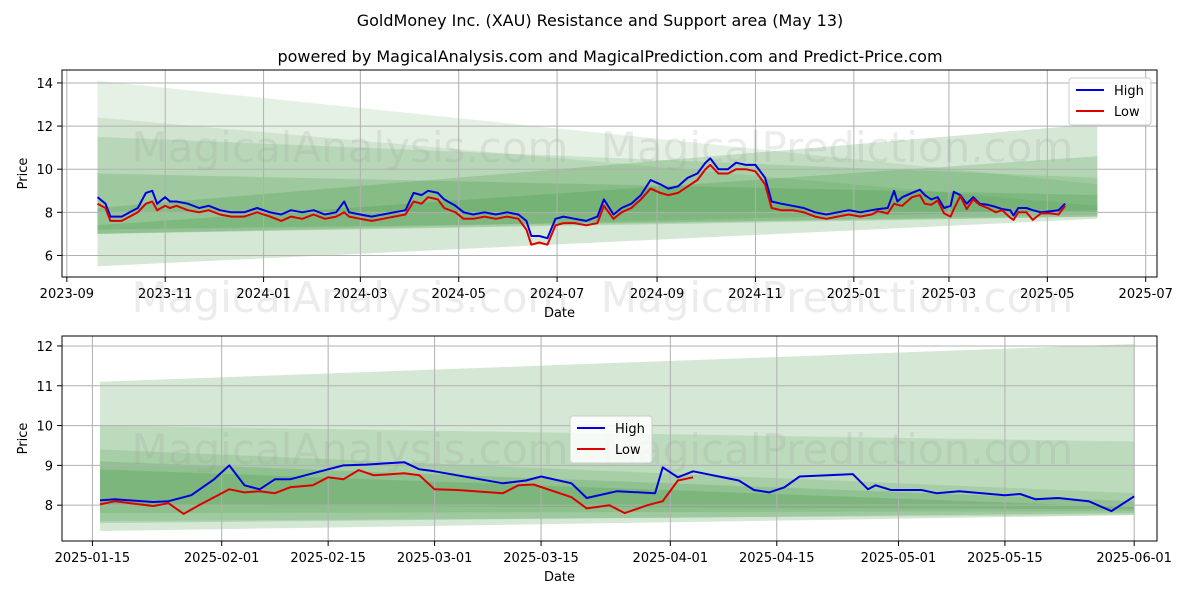 The width and height of the screenshot is (1200, 604). I want to click on x-tick-label: 2025-03-01, so click(435, 558).